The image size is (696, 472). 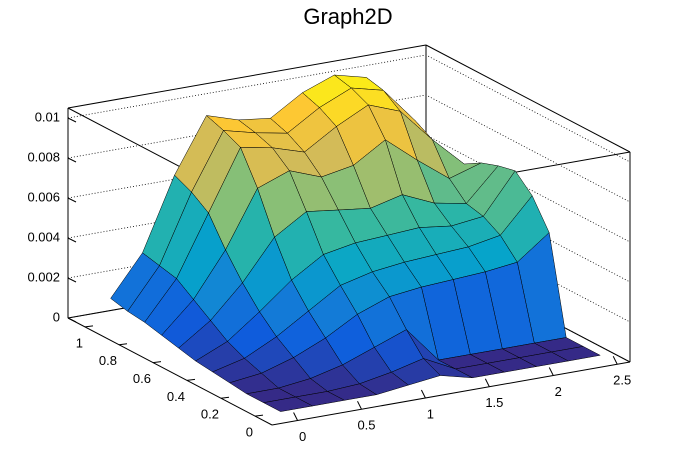 What do you see at coordinates (47, 116) in the screenshot?
I see `z-tick-label: 0.01` at bounding box center [47, 116].